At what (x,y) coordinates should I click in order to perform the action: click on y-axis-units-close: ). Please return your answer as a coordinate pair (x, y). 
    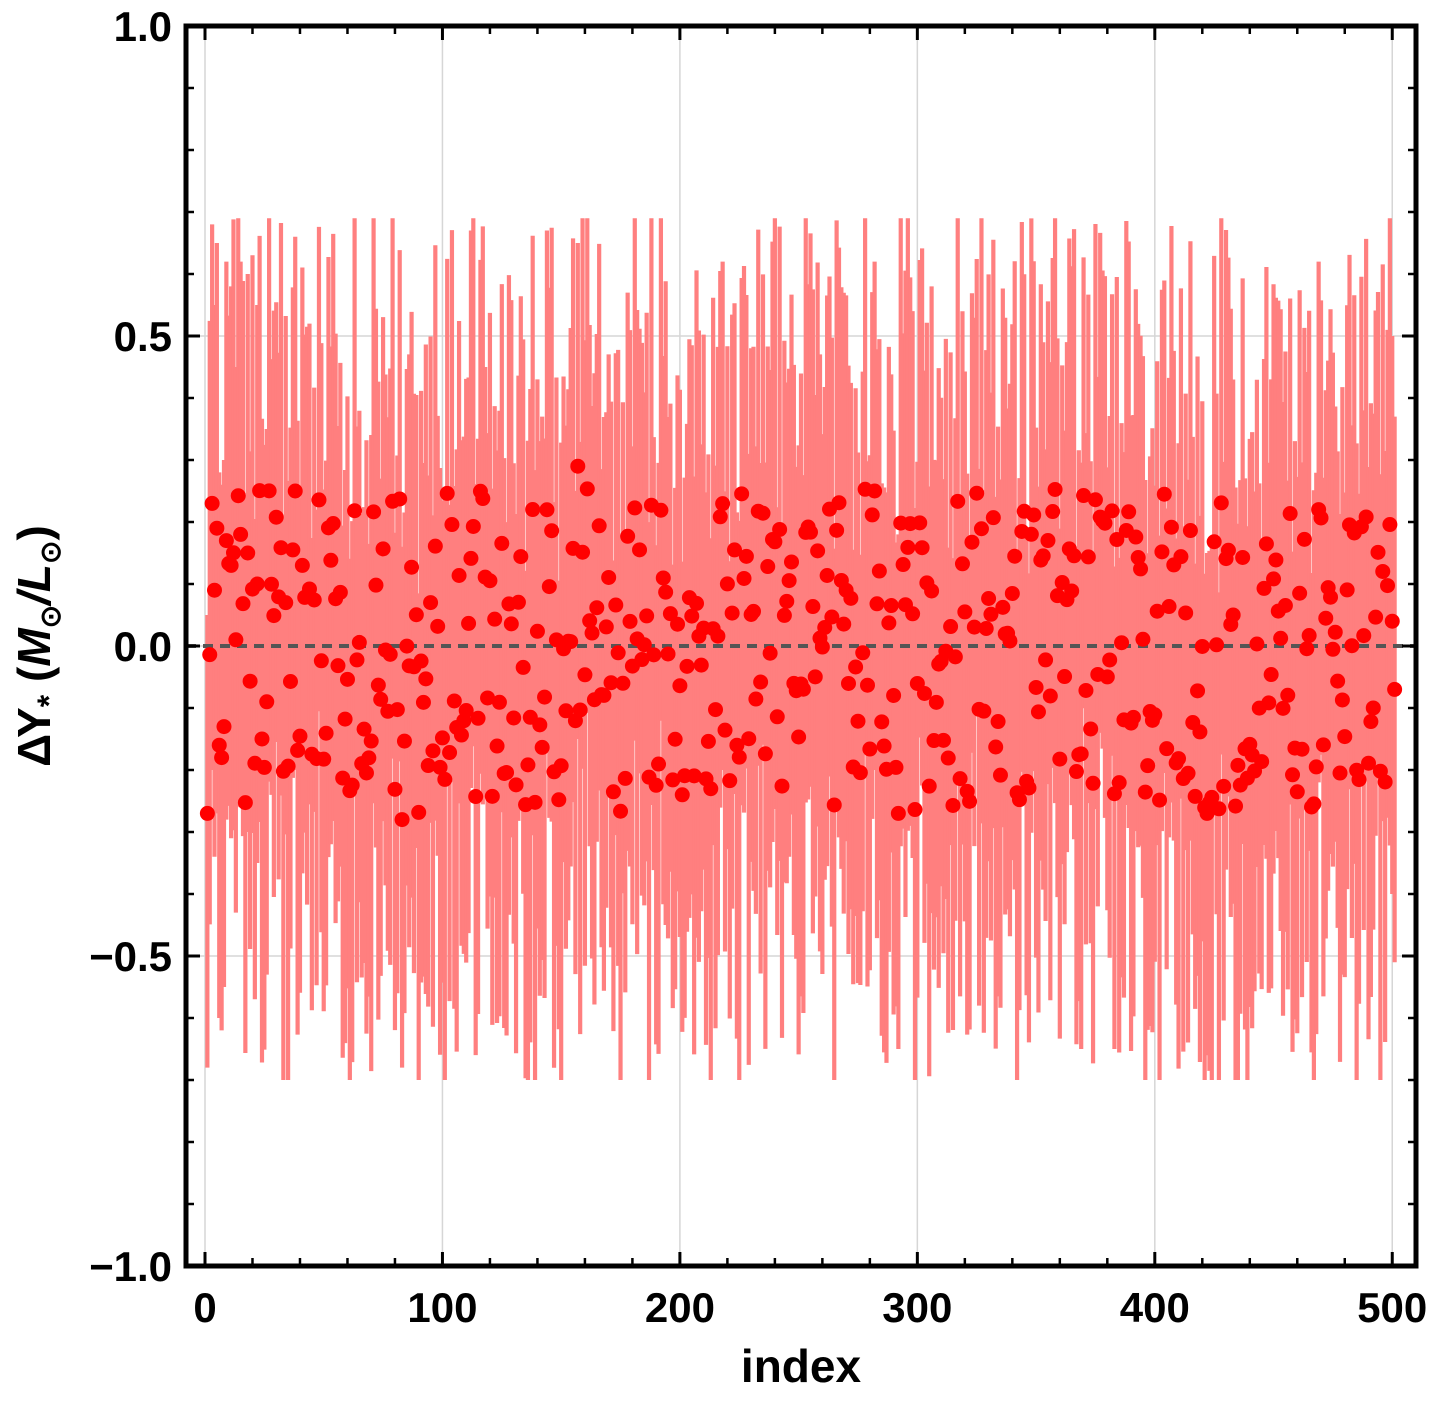
    Looking at the image, I should click on (34, 532).